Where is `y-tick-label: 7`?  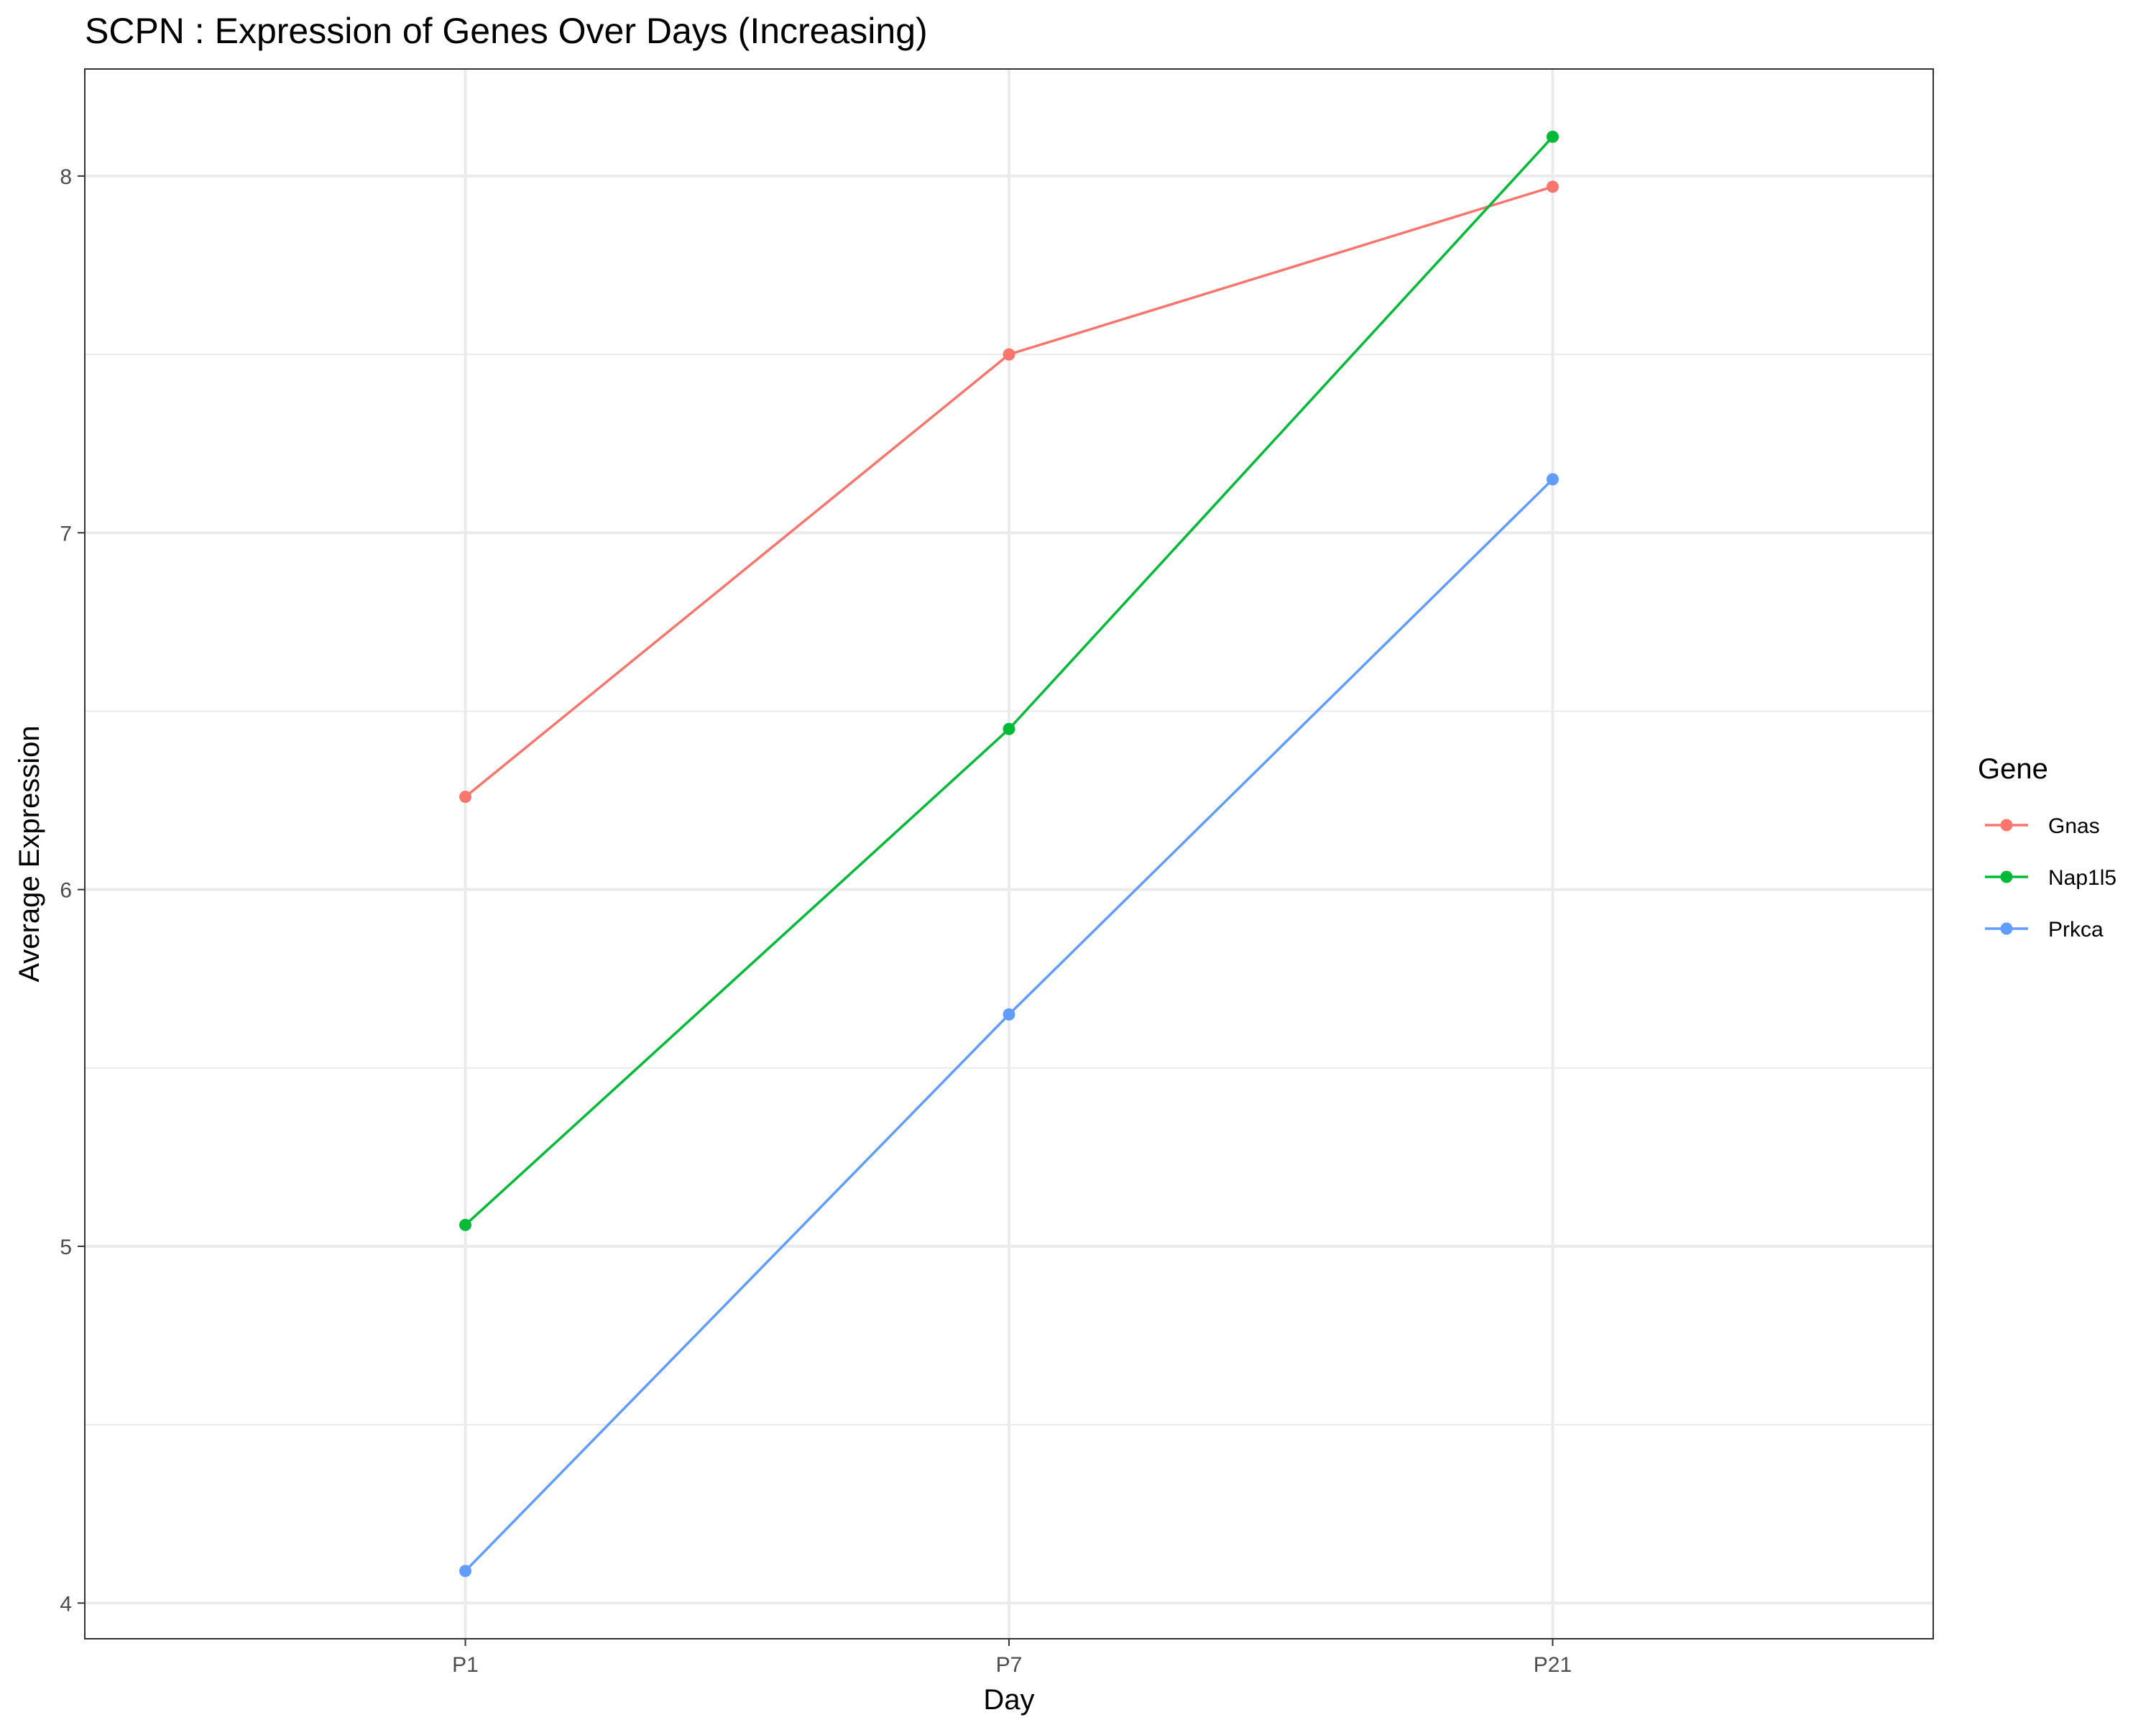 y-tick-label: 7 is located at coordinates (66, 534).